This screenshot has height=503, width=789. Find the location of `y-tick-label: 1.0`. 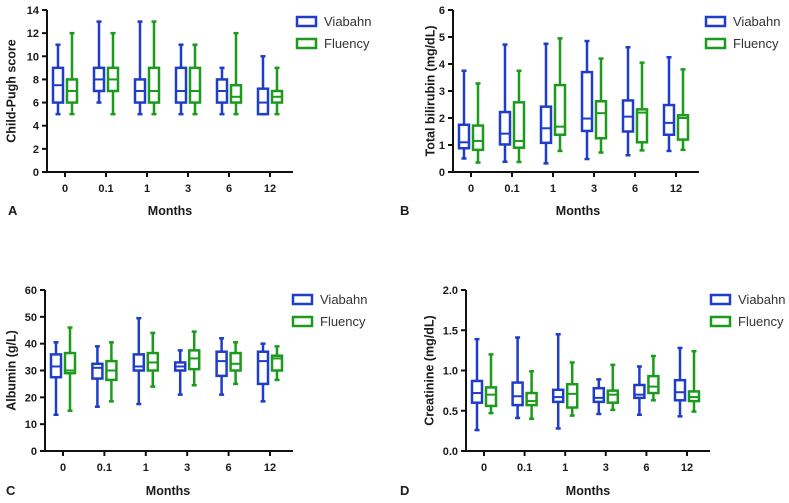

y-tick-label: 1.0 is located at coordinates (450, 372).